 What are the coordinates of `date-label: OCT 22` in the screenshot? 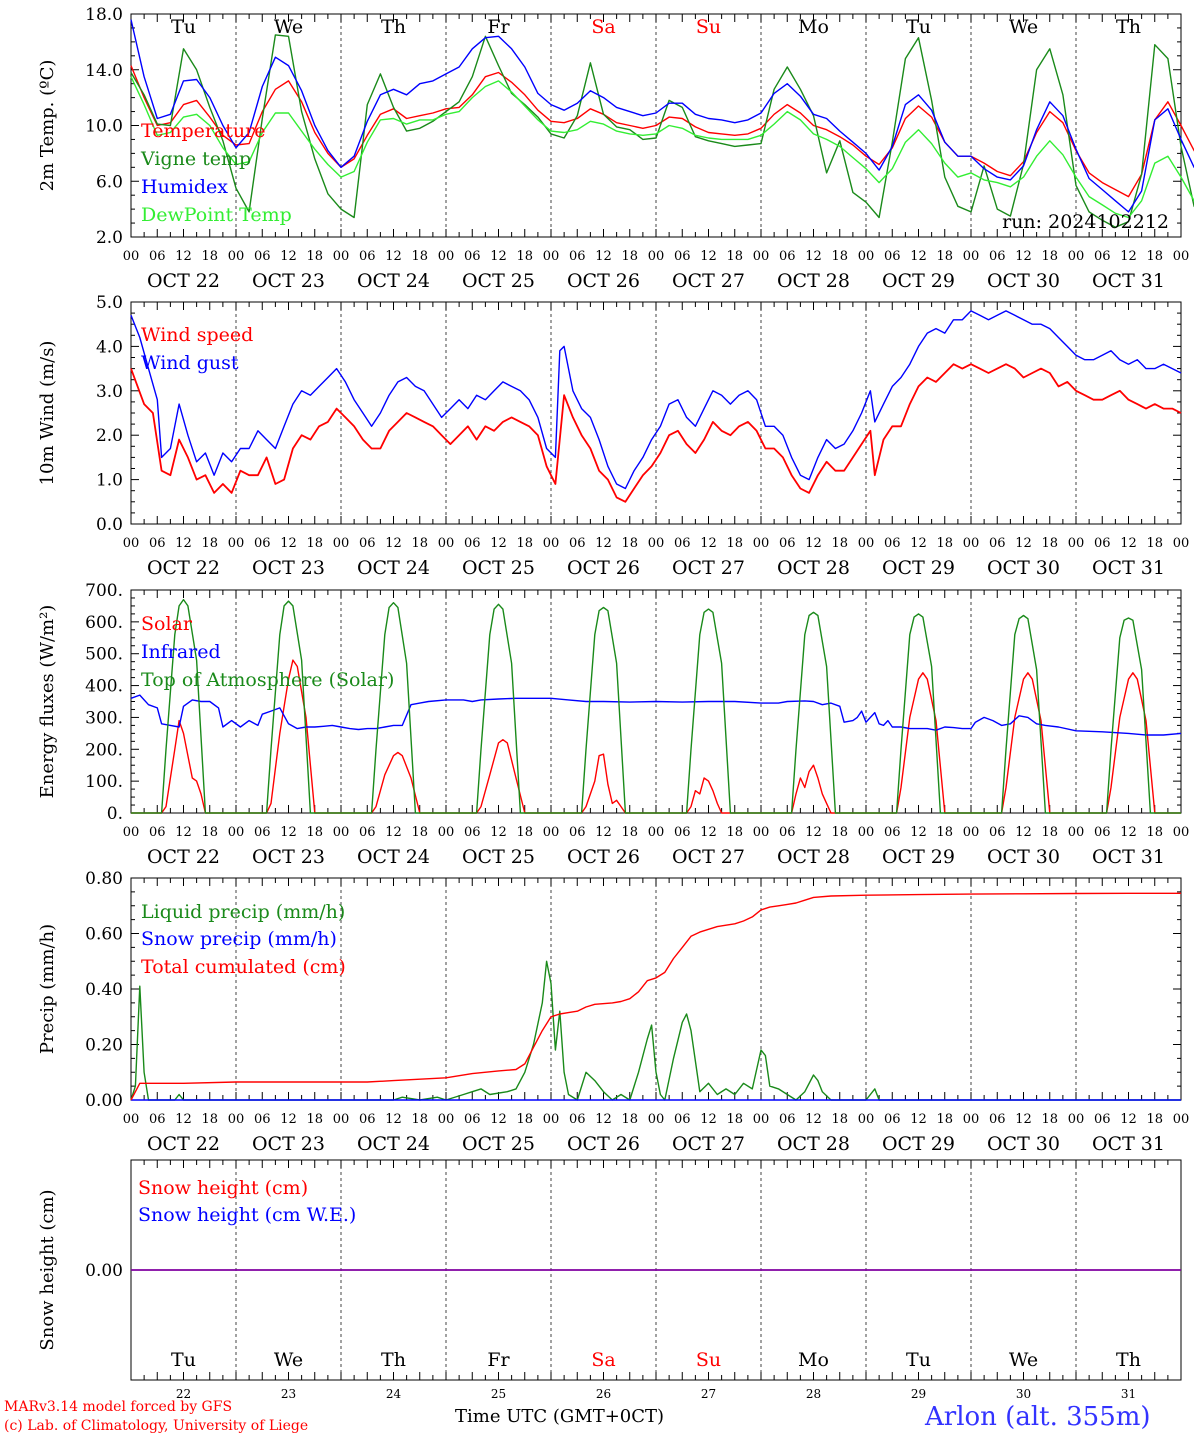 It's located at (183, 281).